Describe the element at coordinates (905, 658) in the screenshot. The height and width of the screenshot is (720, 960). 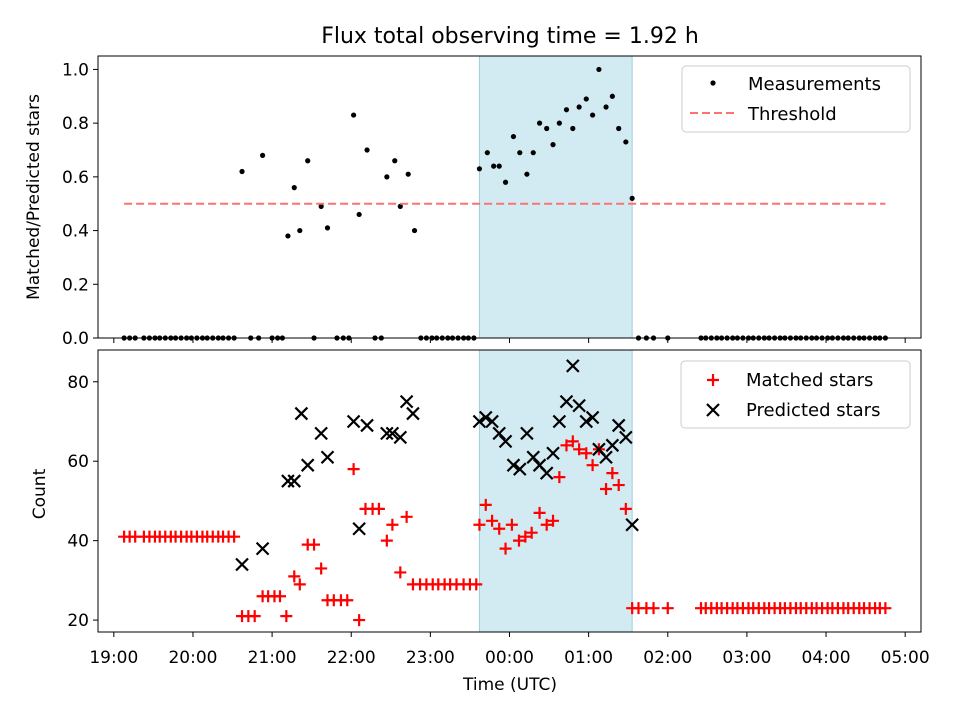
I see `x-tick-label: 05:00` at that location.